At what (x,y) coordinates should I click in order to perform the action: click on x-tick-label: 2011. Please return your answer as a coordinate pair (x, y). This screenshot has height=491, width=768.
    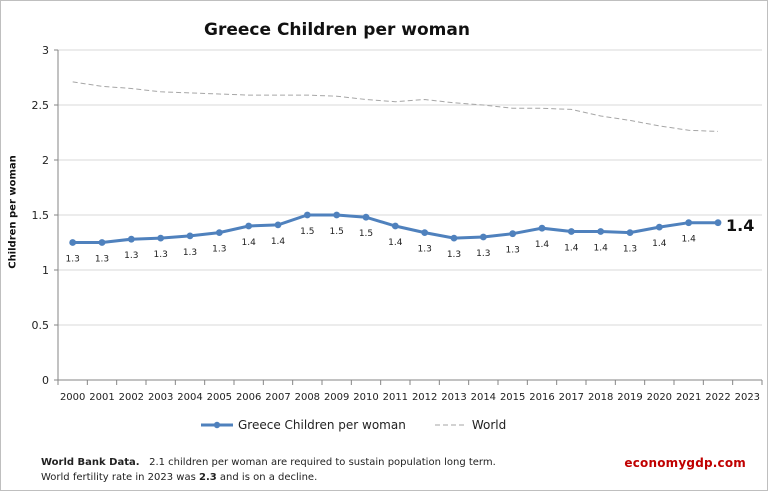
    Looking at the image, I should click on (395, 397).